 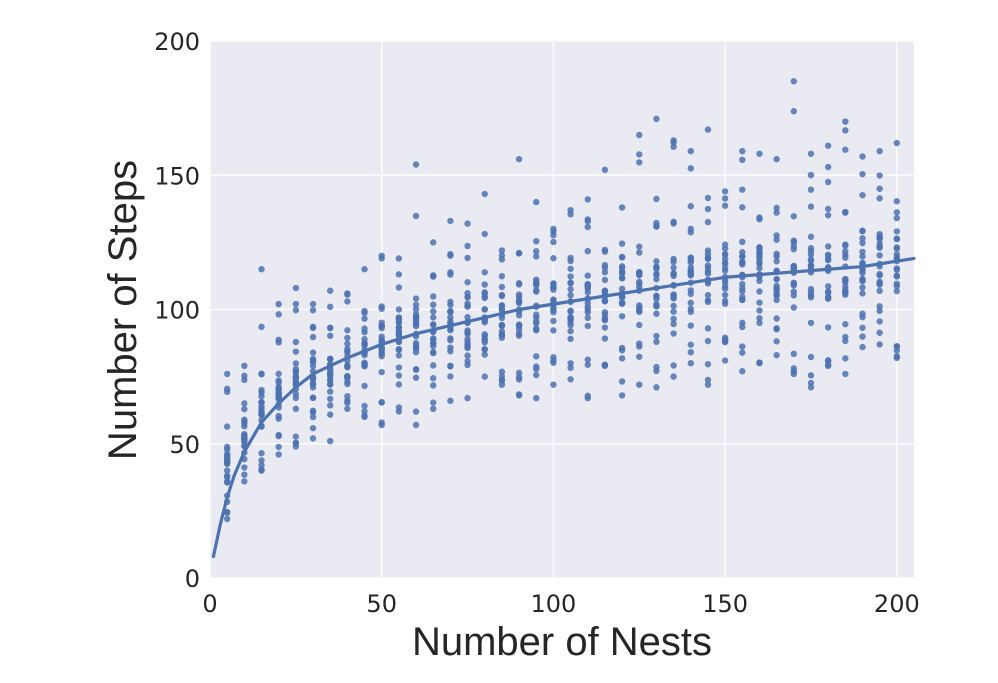 What do you see at coordinates (554, 604) in the screenshot?
I see `x-tick-label: 100` at bounding box center [554, 604].